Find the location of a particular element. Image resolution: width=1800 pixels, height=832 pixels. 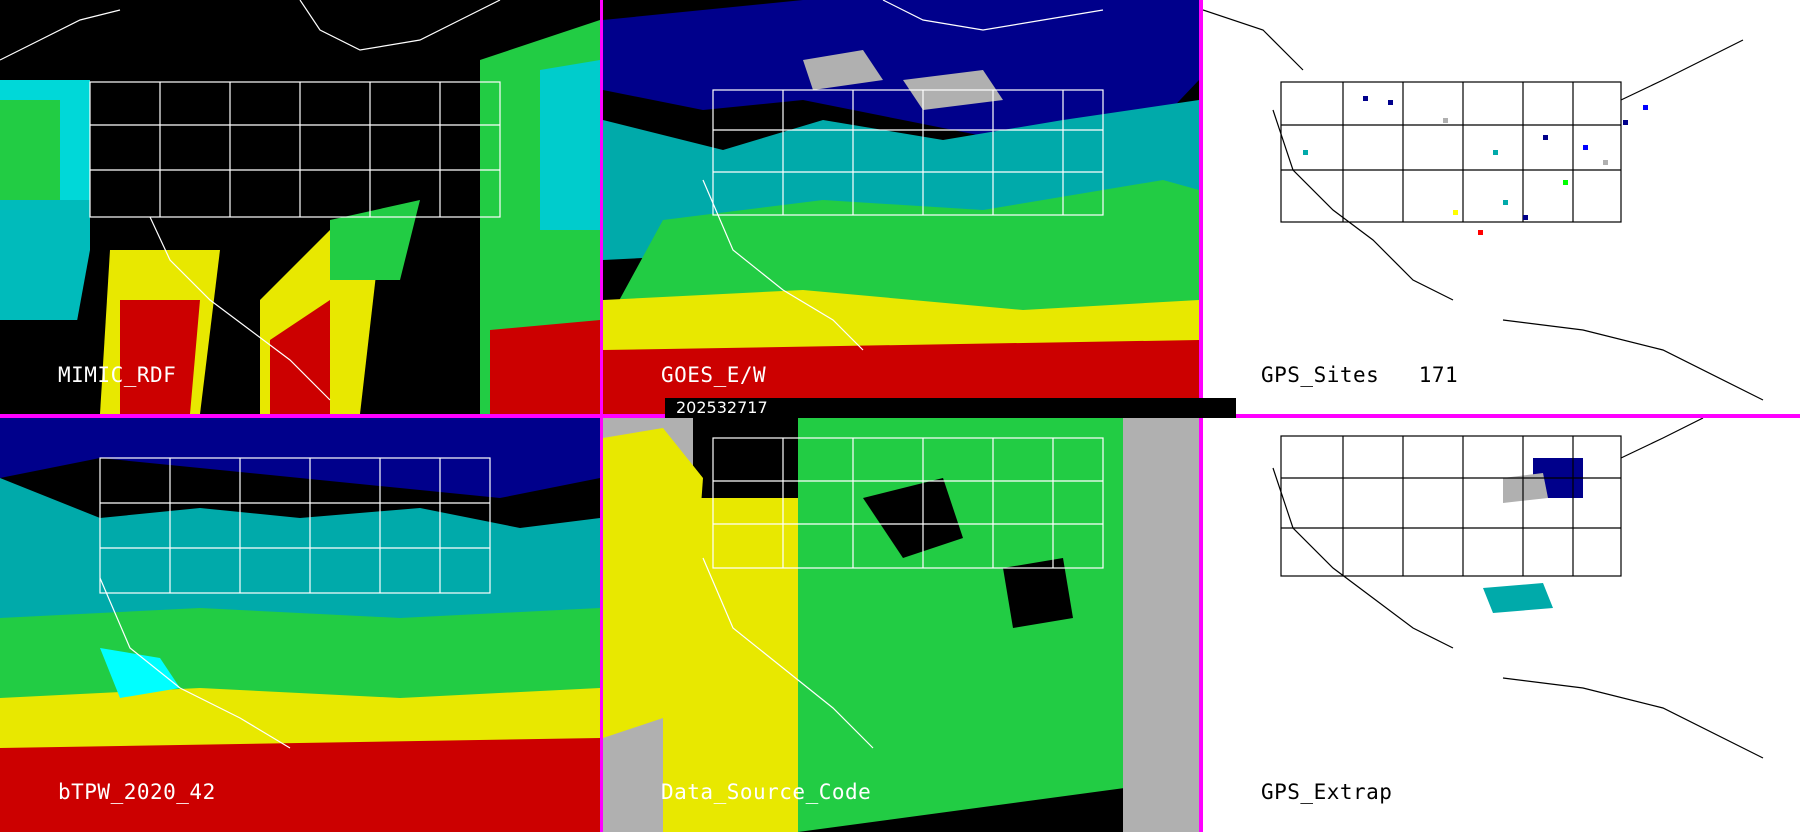

panel-label-gps-extrap: GPS_Extrap is located at coordinates (1327, 792).